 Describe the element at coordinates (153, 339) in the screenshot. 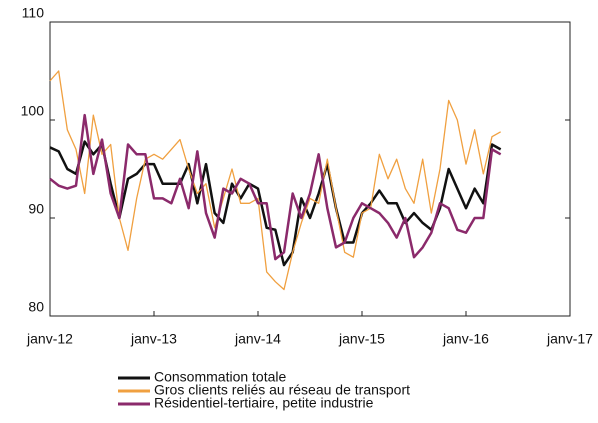

I see `x-tick-label: janv-13` at that location.